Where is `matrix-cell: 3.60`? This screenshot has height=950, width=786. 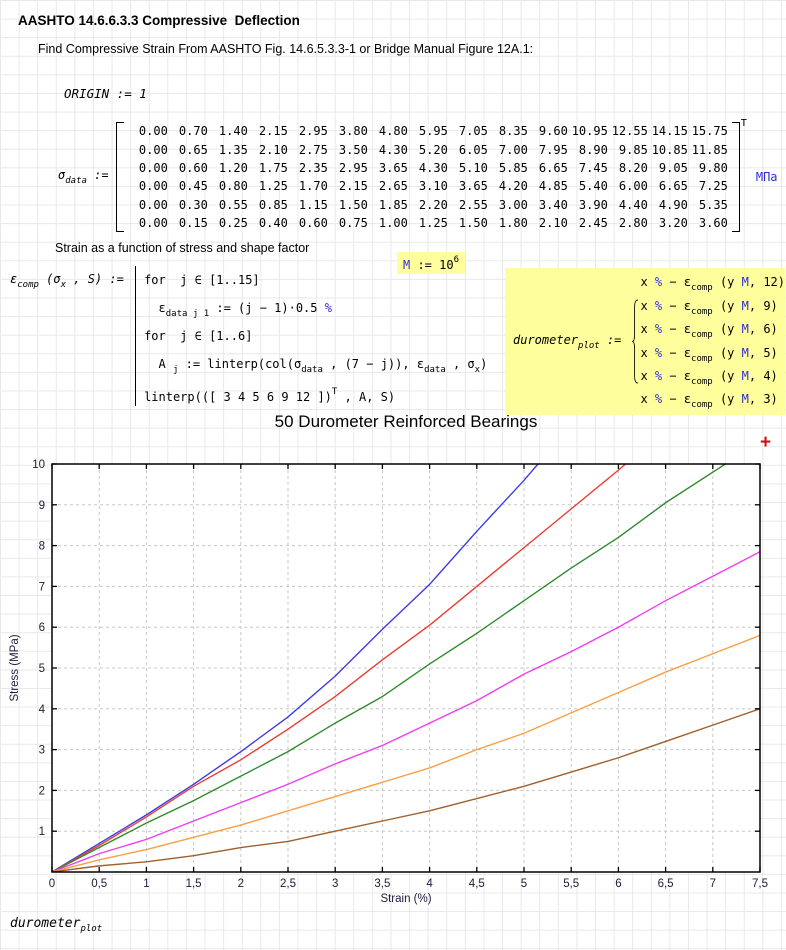 matrix-cell: 3.60 is located at coordinates (713, 223).